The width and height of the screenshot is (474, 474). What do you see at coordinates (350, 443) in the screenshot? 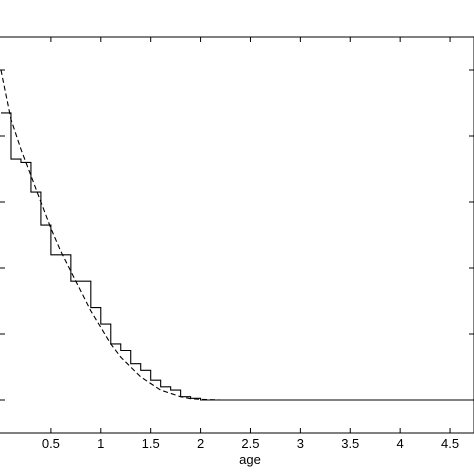
I see `x-tick-label-6: 3.5` at bounding box center [350, 443].